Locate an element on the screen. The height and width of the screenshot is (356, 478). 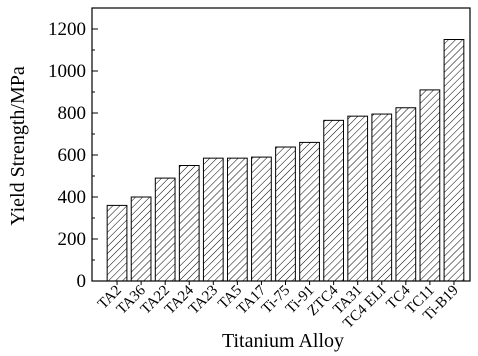
bar-ztc4 is located at coordinates (334, 200).